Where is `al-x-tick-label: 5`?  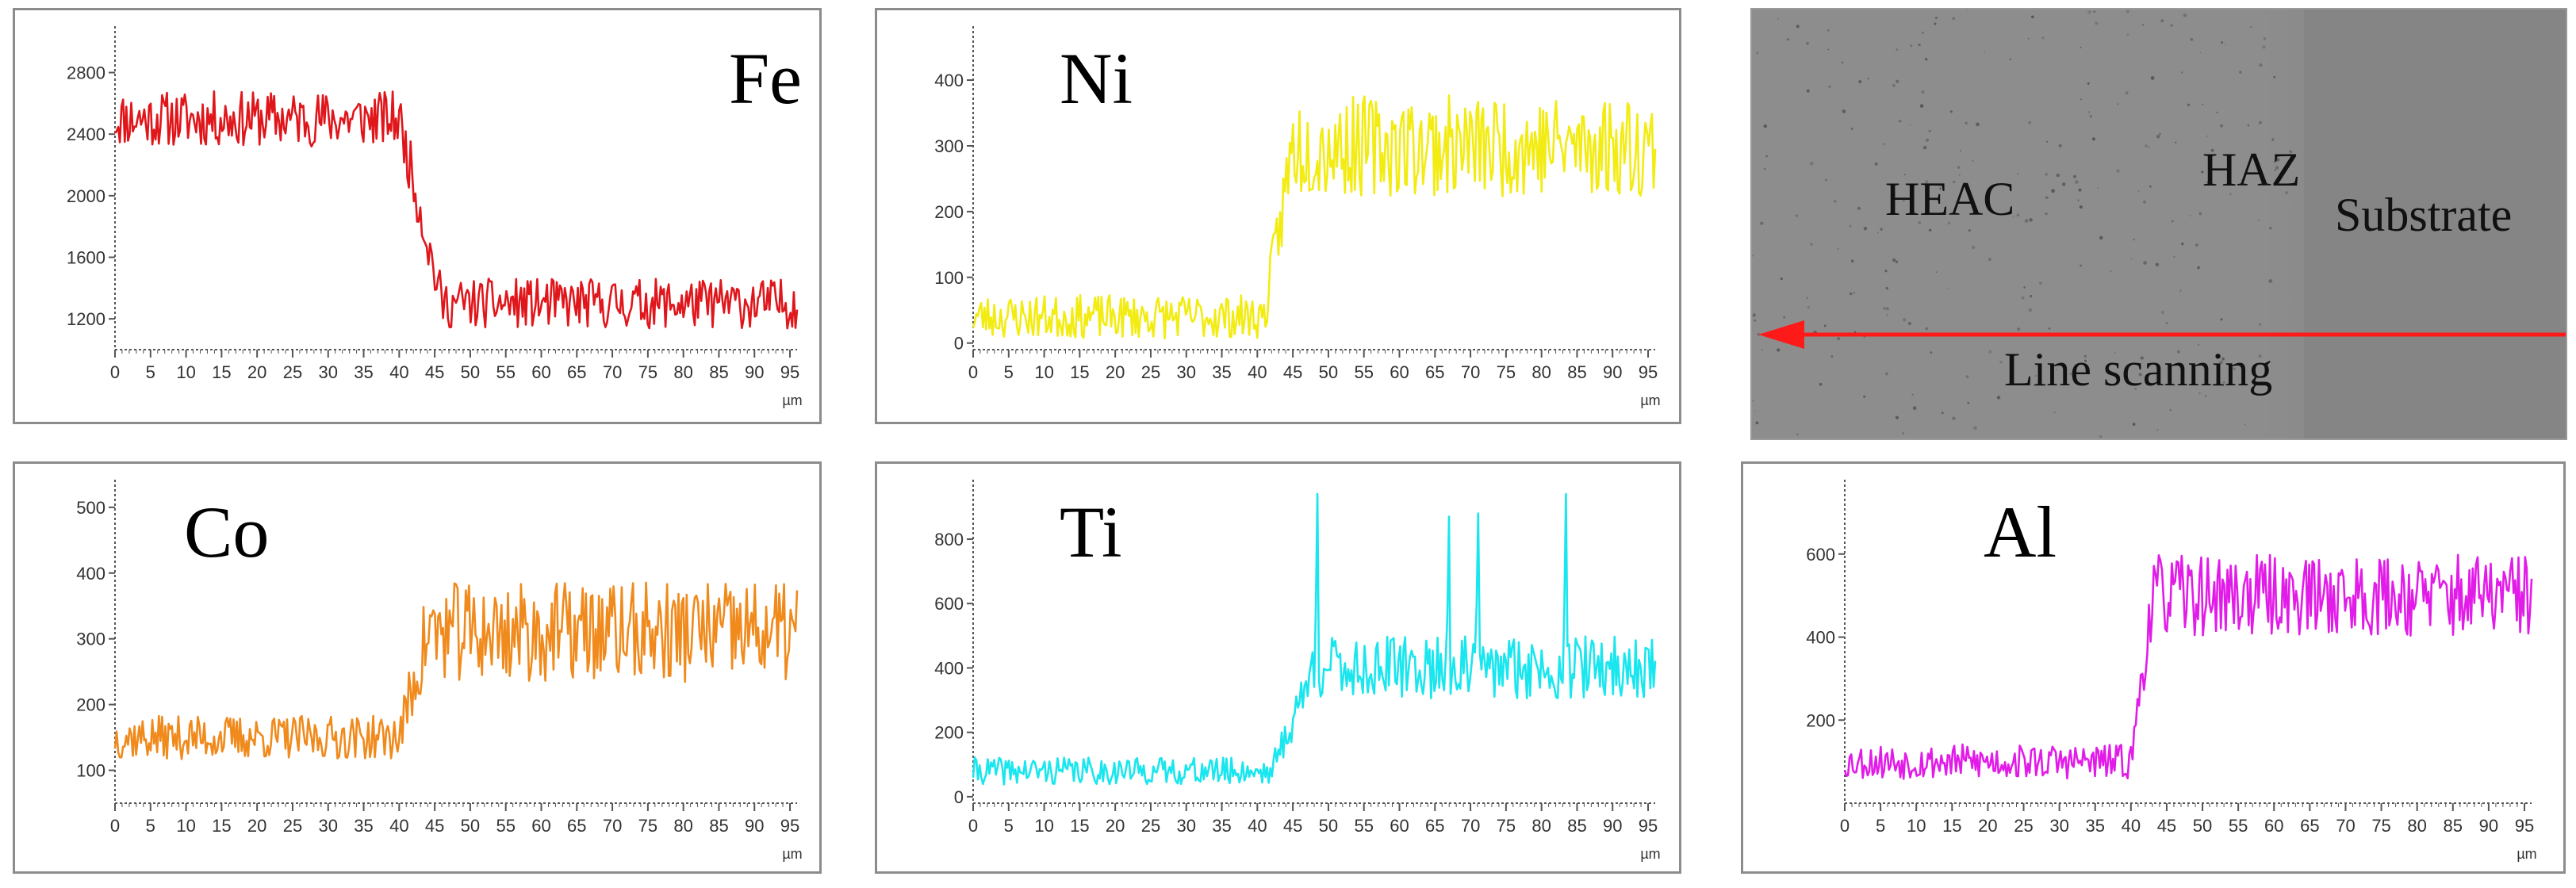 al-x-tick-label: 5 is located at coordinates (1881, 826).